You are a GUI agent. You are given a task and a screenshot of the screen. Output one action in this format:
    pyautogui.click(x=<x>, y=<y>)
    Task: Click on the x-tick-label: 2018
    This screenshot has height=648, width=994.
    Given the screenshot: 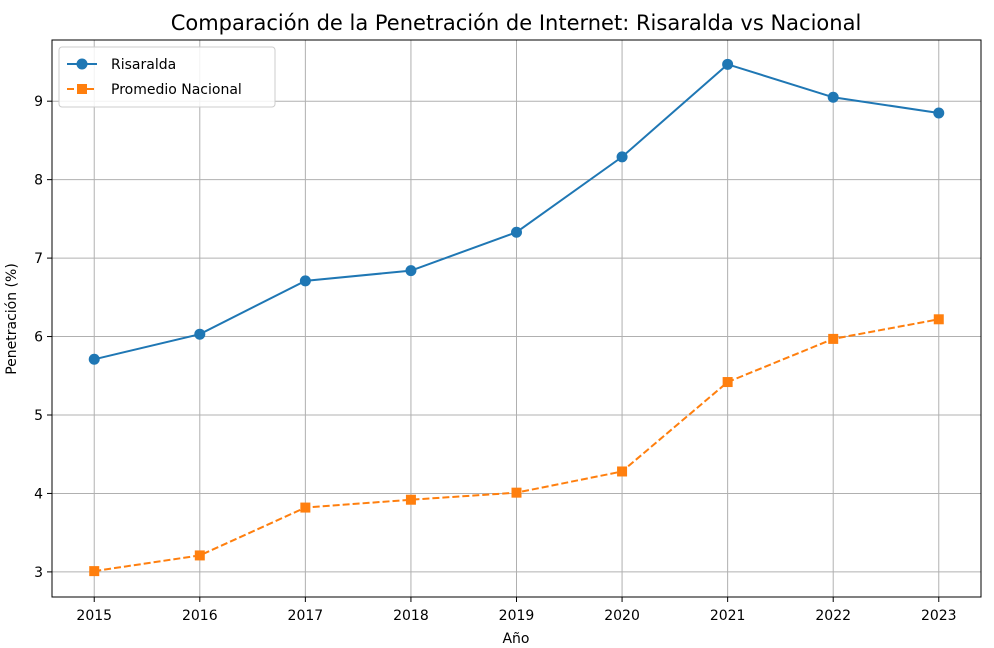 What is the action you would take?
    pyautogui.click(x=411, y=616)
    